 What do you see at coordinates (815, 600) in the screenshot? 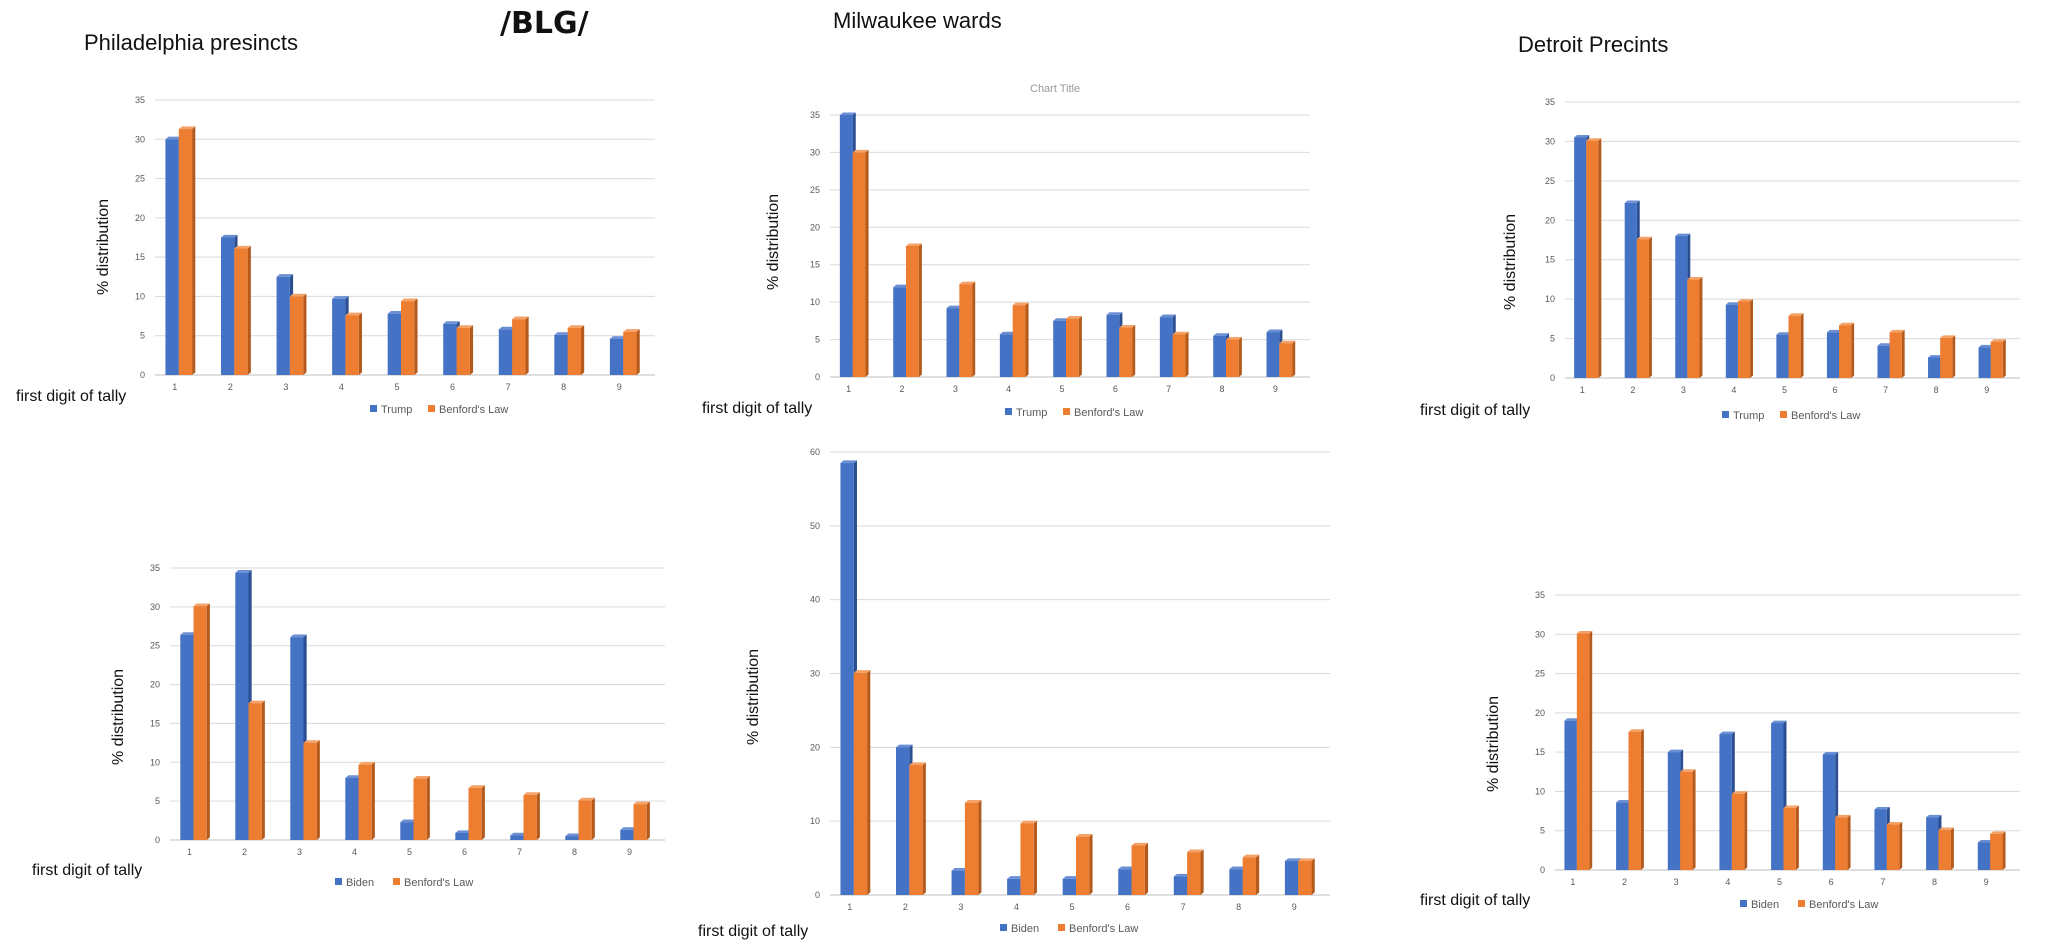
I see `y-tick-label: 40` at bounding box center [815, 600].